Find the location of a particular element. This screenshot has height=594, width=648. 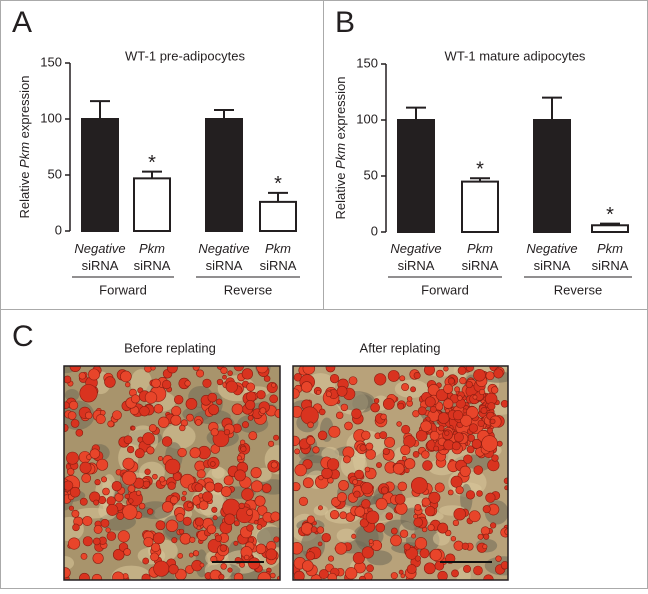

y-tick-label: 0 is located at coordinates (58, 229).